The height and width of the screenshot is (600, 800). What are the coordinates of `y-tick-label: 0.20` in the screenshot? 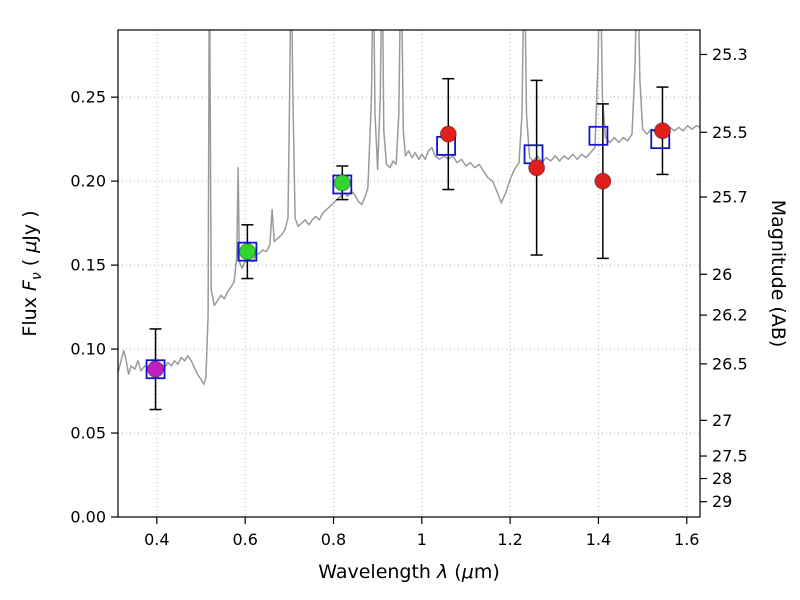 It's located at (88, 181).